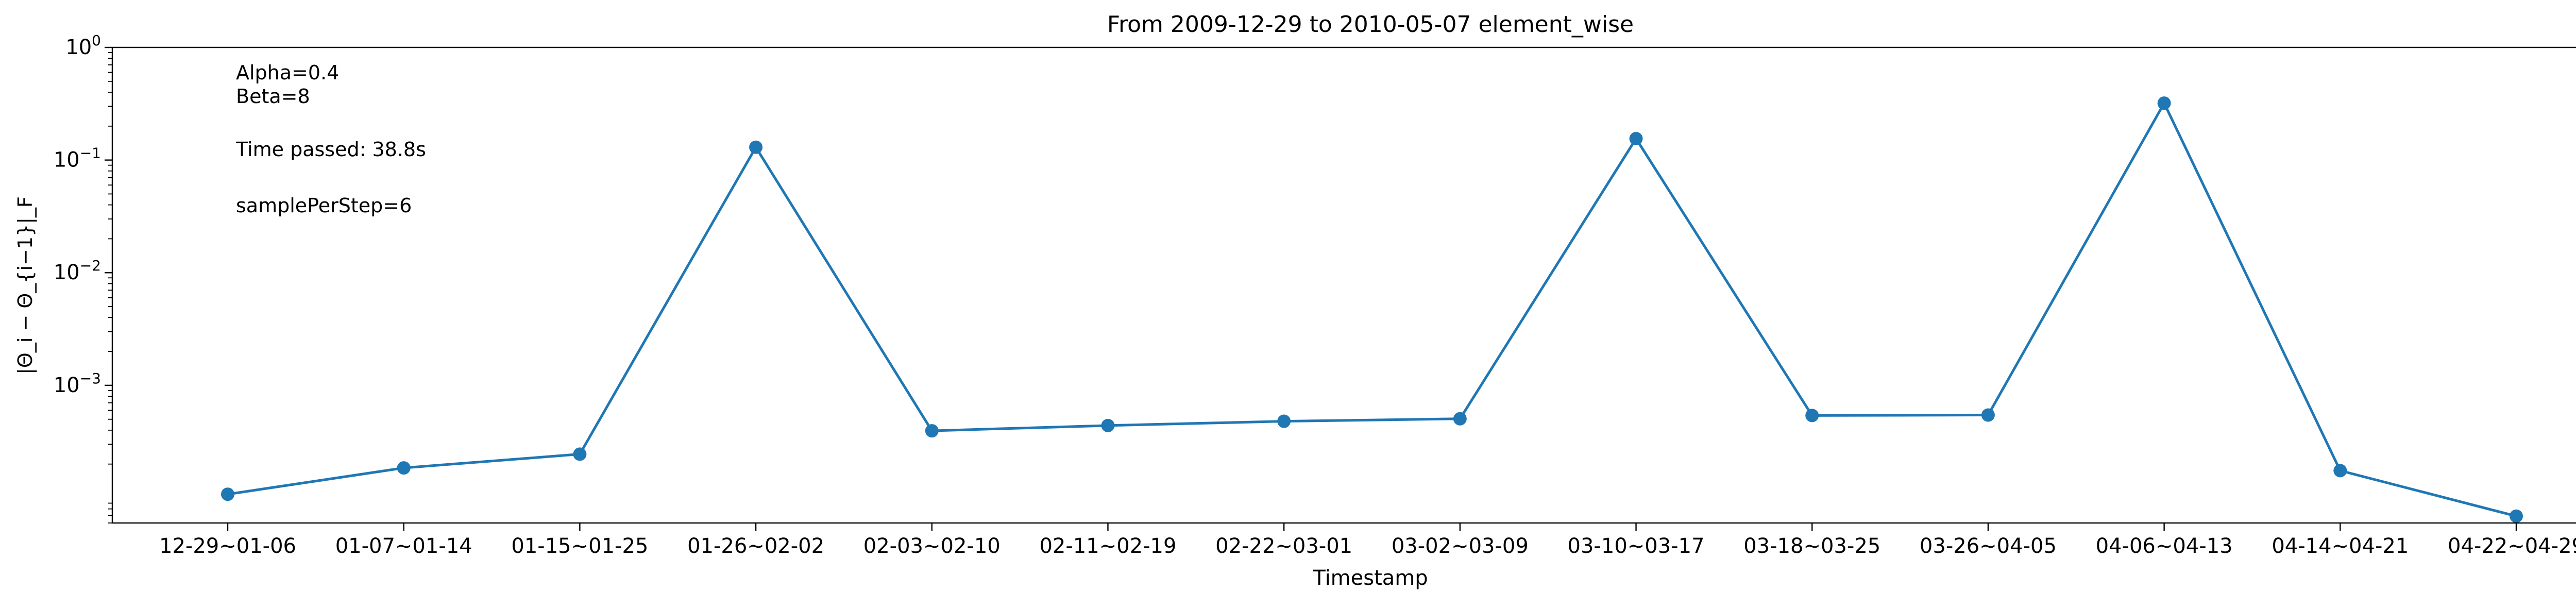  Describe the element at coordinates (324, 205) in the screenshot. I see `annotation-sample-per-step: samplePerStep=6` at that location.